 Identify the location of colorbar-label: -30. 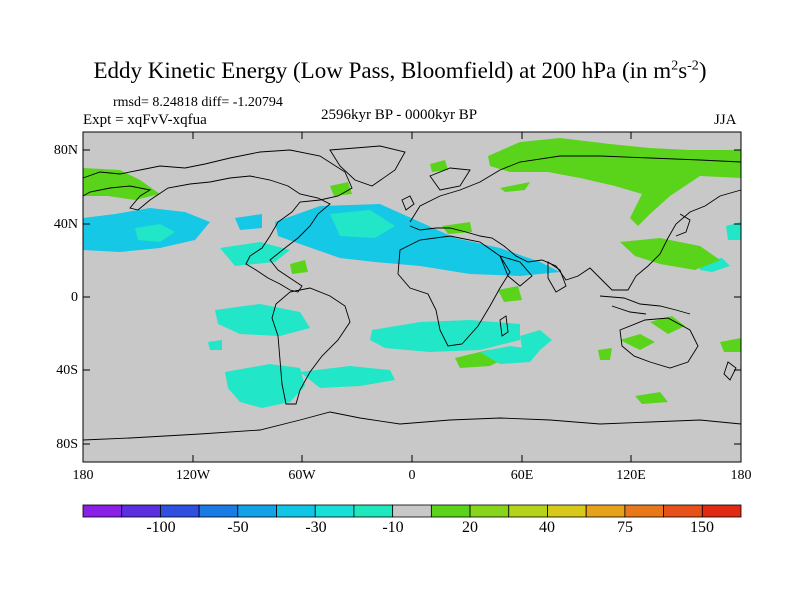
(316, 527).